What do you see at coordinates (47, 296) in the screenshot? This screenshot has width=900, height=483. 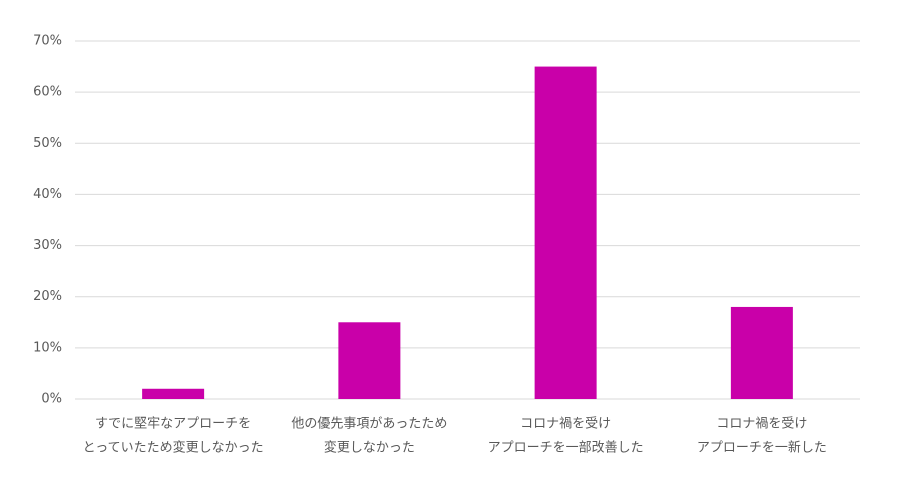 I see `y-tick-label: 20%` at bounding box center [47, 296].